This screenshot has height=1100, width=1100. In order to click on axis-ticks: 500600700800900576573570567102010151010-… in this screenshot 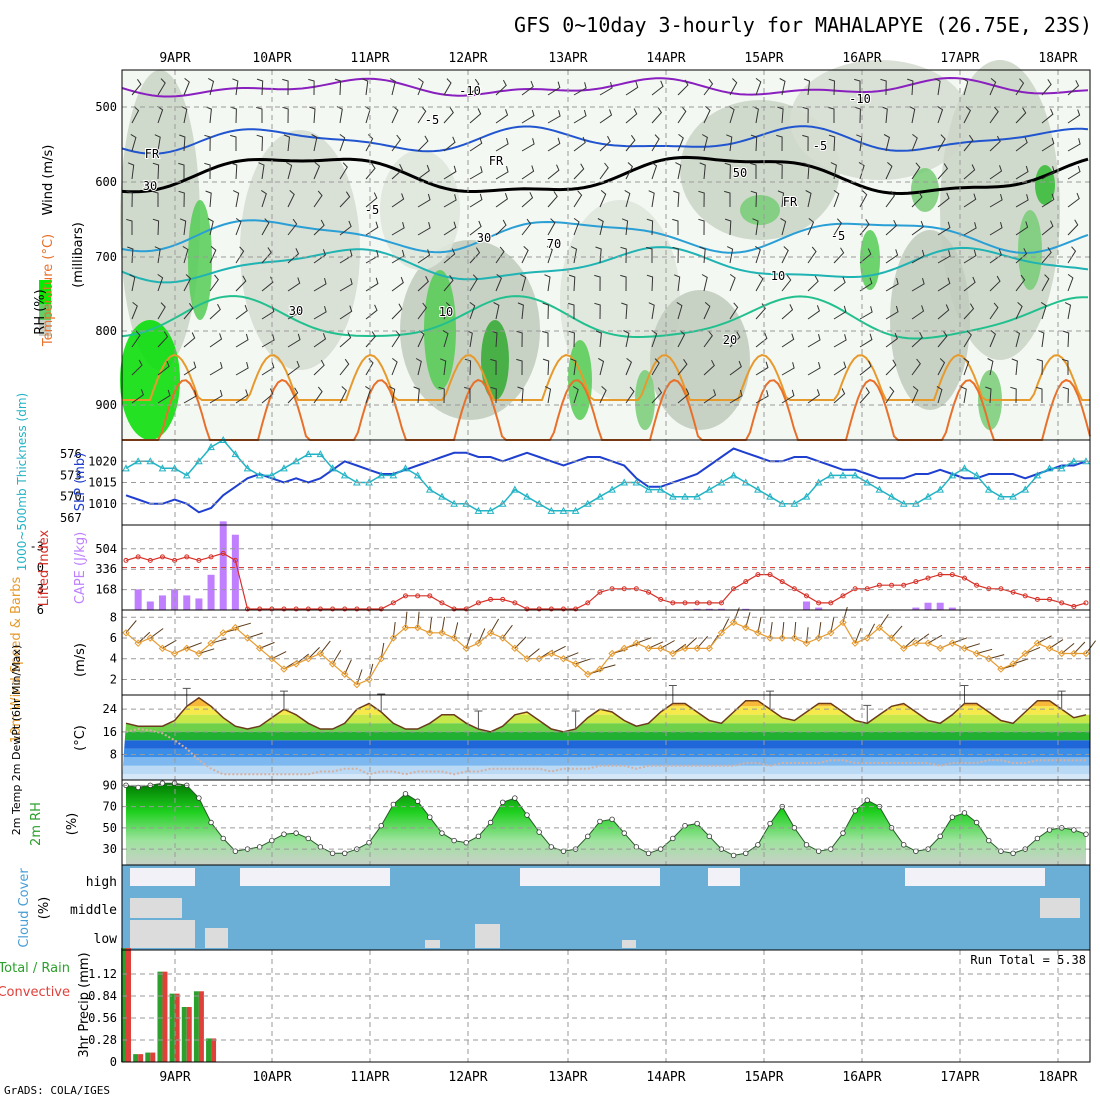, I will do `click(74, 584)`.